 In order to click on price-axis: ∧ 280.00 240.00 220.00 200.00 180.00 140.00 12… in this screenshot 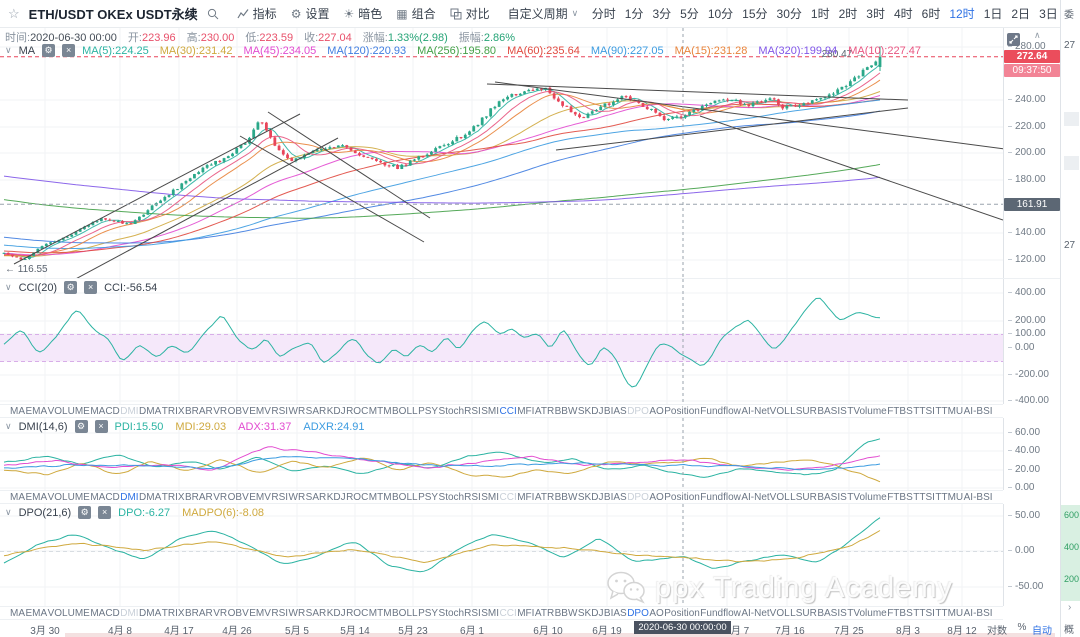, I will do `click(1031, 153)`.